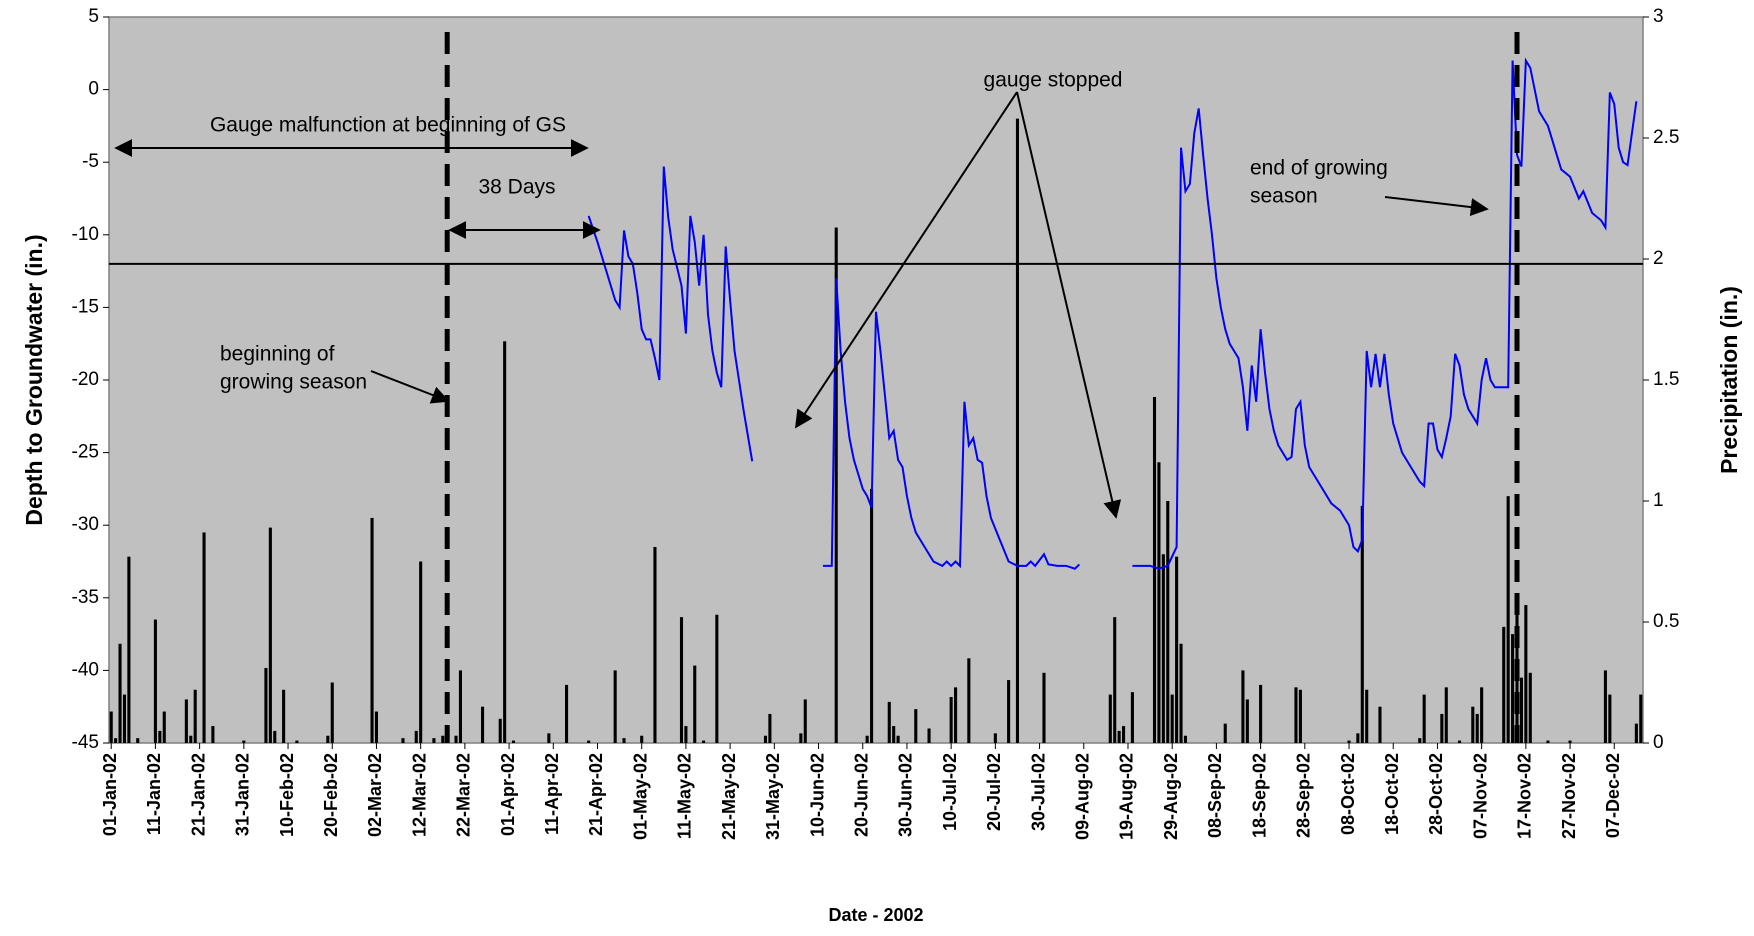  I want to click on y2-tick-label: 2.5, so click(1666, 137).